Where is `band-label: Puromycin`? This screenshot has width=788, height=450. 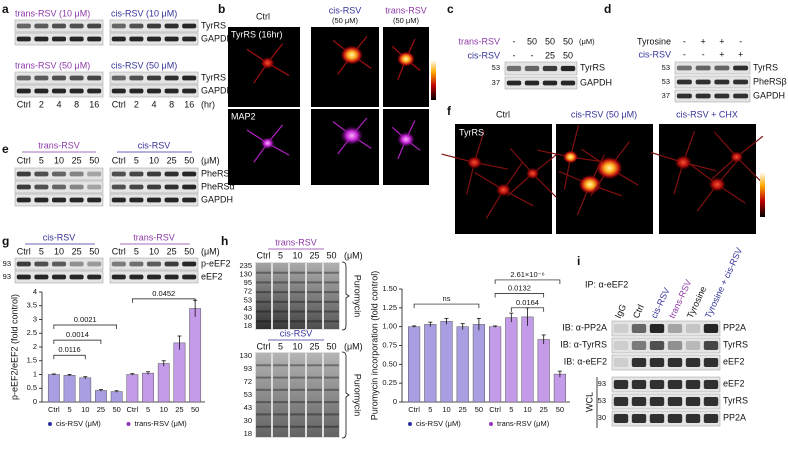
band-label: Puromycin is located at coordinates (358, 296).